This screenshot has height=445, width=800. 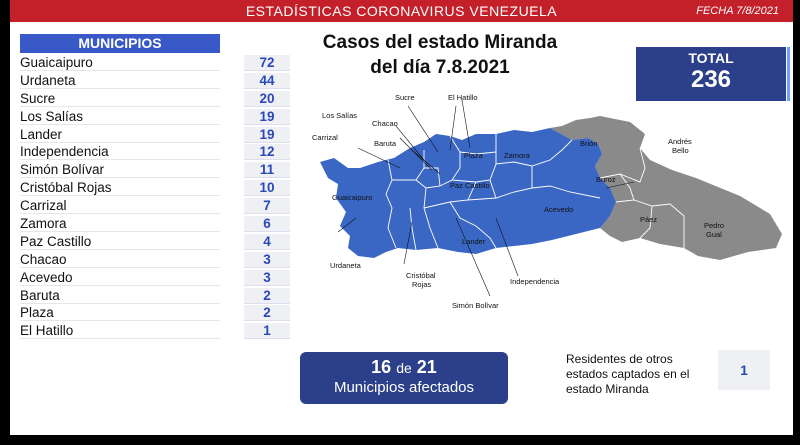 What do you see at coordinates (381, 367) in the screenshot?
I see `affected-count: 16` at bounding box center [381, 367].